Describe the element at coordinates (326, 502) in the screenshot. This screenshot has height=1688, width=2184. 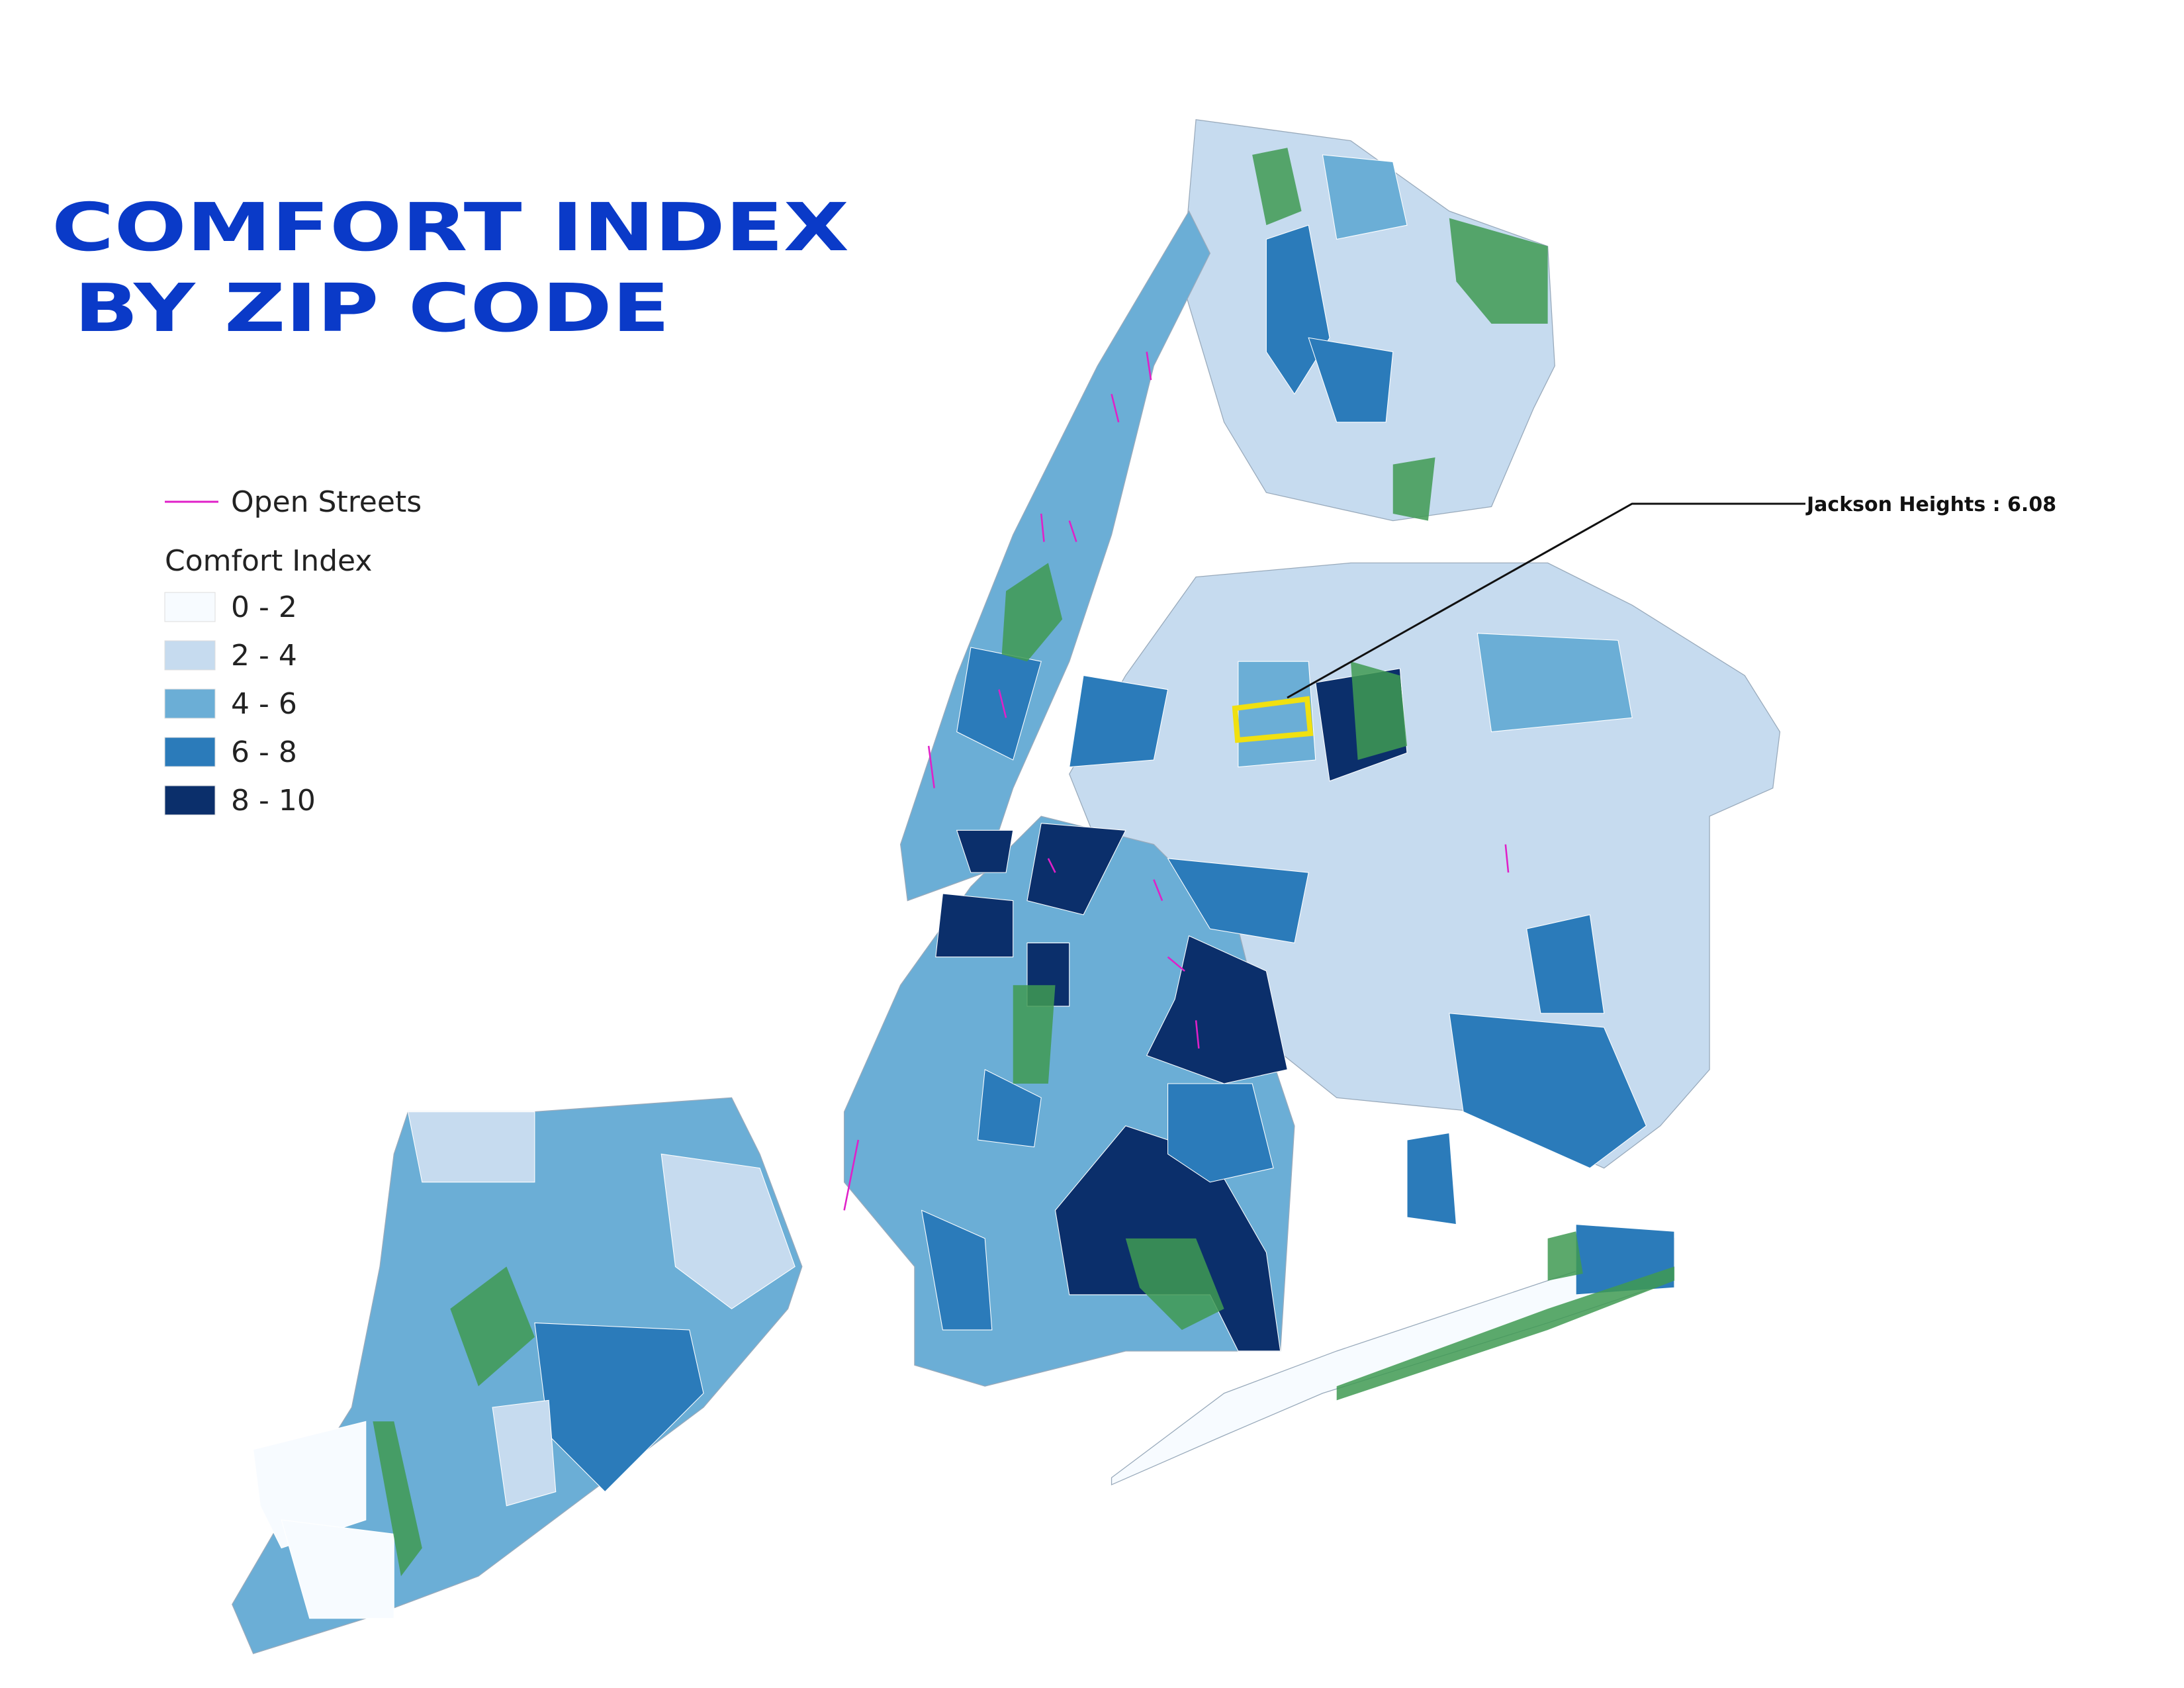
I see `legend-label: Open Streets` at that location.